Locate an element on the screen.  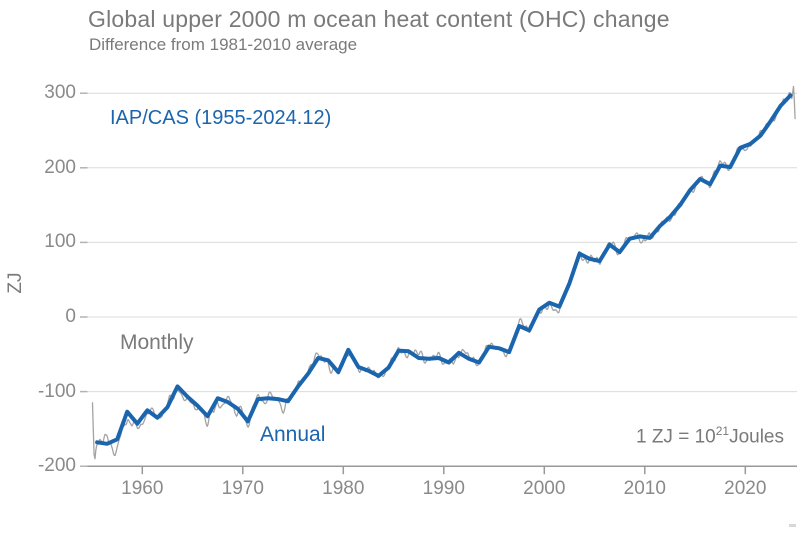
series-legend-label: IAP/CAS (1955-2024.12) is located at coordinates (221, 118).